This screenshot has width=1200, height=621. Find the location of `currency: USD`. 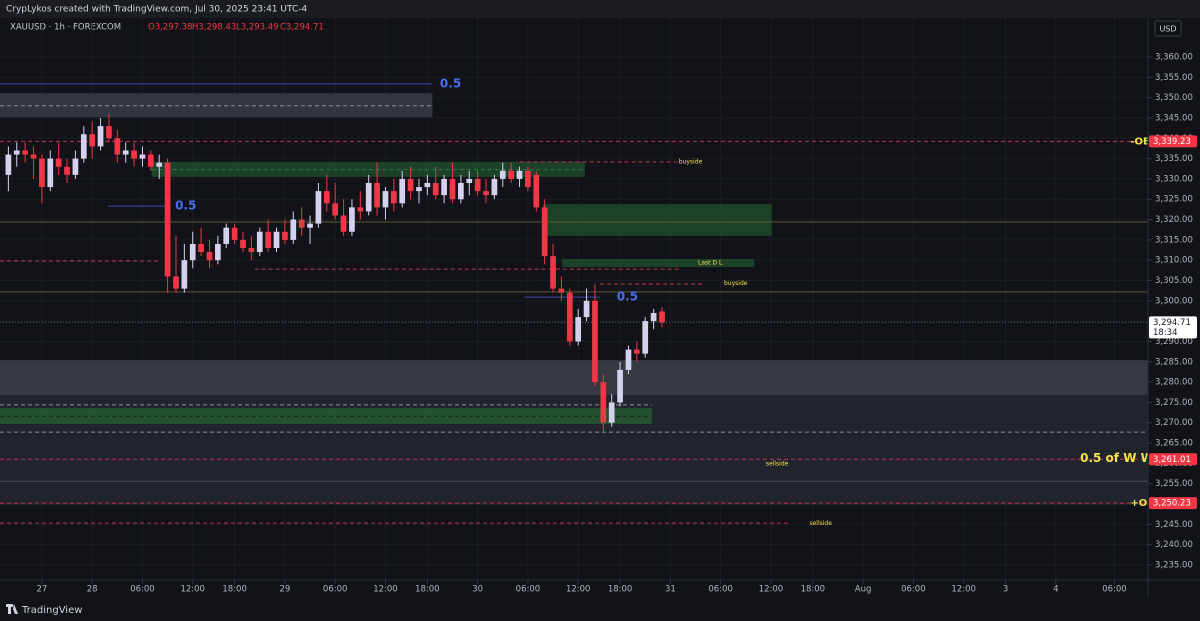

currency: USD is located at coordinates (1167, 29).